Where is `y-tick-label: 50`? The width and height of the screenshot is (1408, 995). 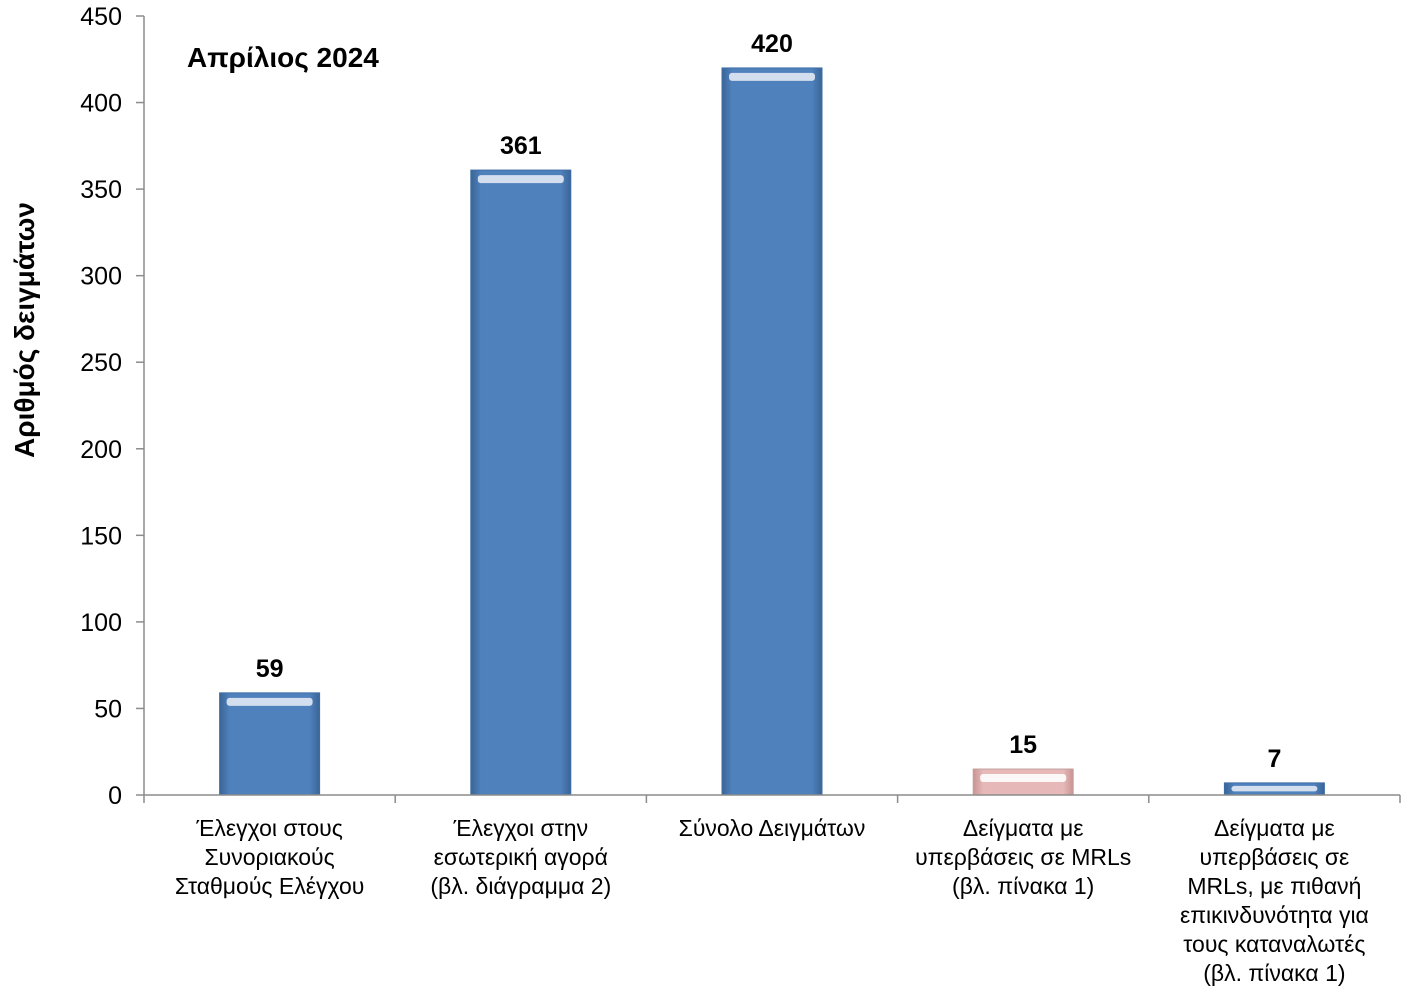
y-tick-label: 50 is located at coordinates (108, 709).